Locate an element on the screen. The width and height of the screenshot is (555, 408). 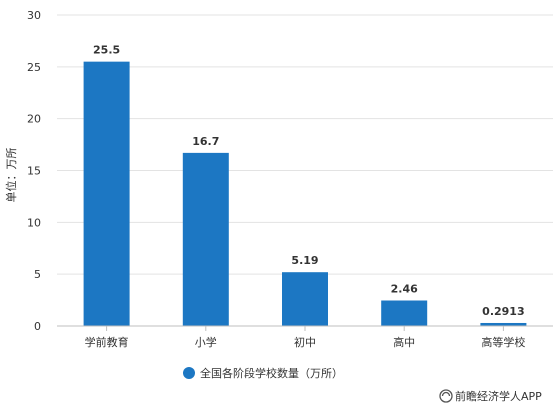
legend-label: 全国各阶段学校数量（万所） is located at coordinates (271, 373).